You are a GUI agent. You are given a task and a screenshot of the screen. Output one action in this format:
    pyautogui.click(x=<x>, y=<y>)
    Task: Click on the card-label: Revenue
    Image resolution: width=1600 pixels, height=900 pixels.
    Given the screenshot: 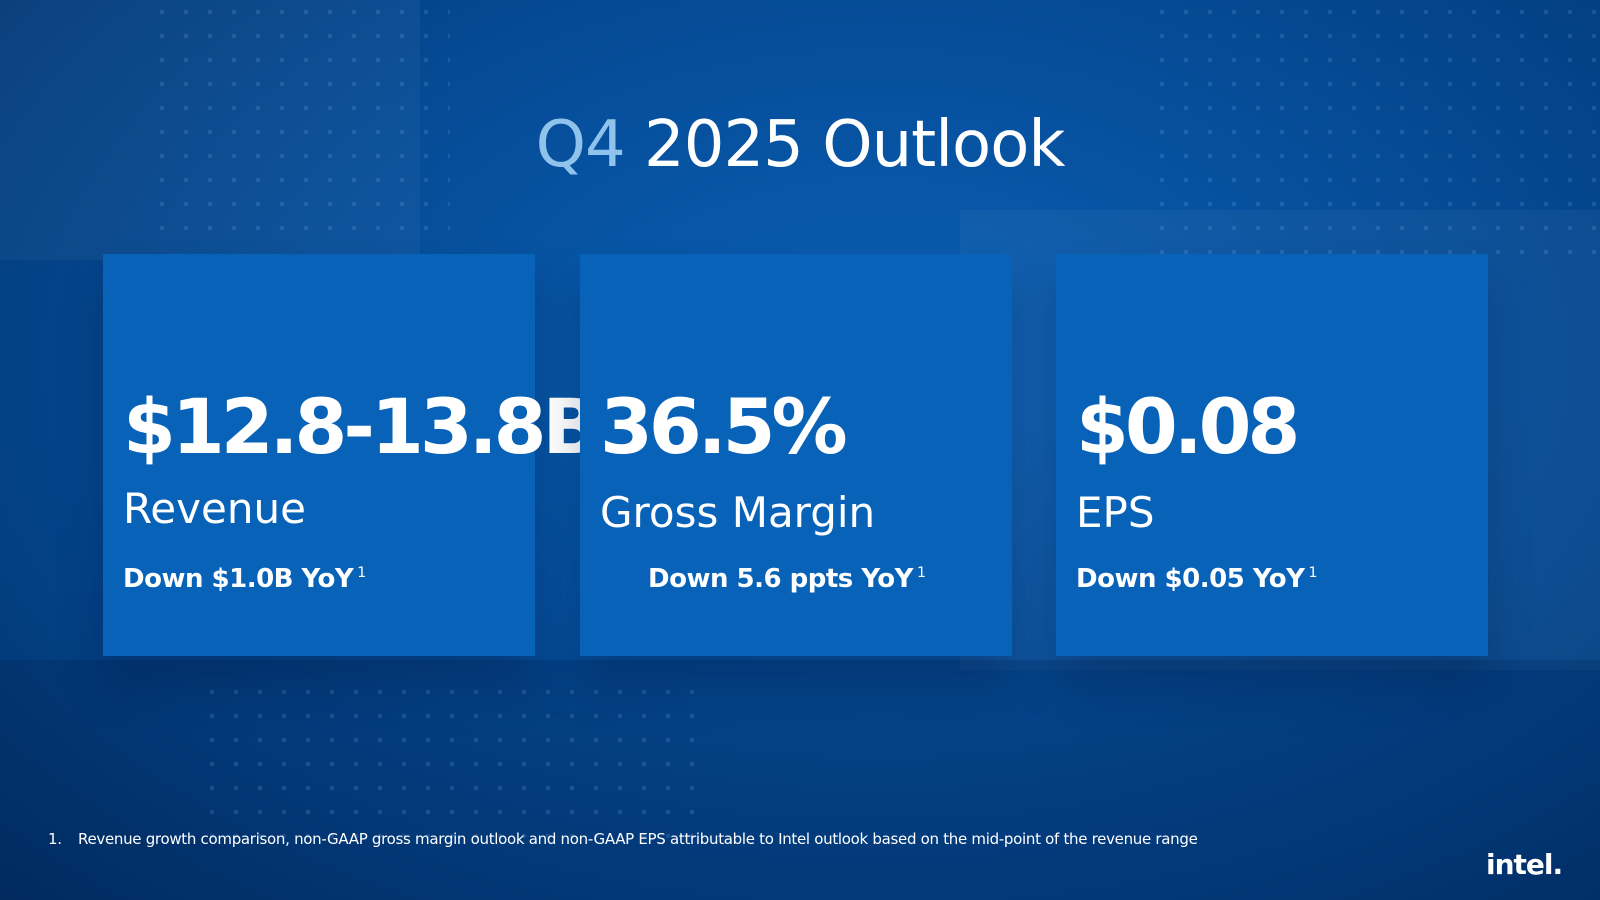 What is the action you would take?
    pyautogui.click(x=214, y=508)
    